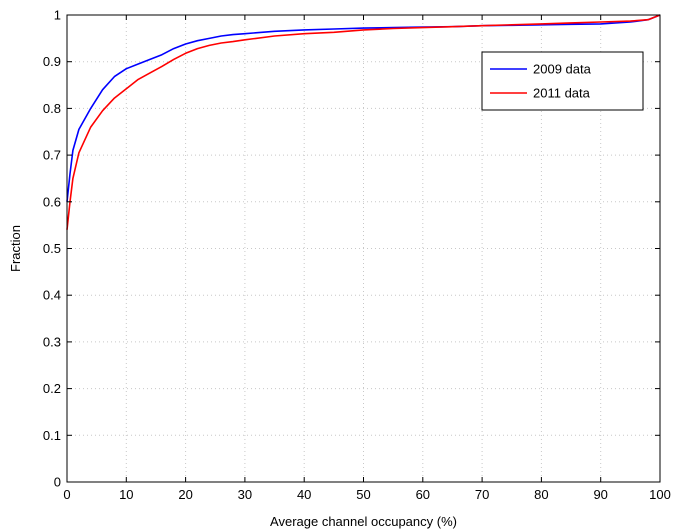 Image resolution: width=677 pixels, height=532 pixels. Describe the element at coordinates (562, 93) in the screenshot. I see `legend-label-2: 2011 data` at that location.